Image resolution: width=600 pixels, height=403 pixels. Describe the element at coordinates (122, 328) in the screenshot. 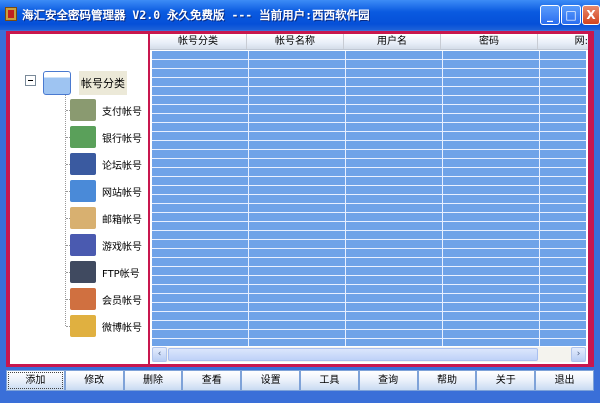

I see `tree-item-label: 微博帐号` at that location.